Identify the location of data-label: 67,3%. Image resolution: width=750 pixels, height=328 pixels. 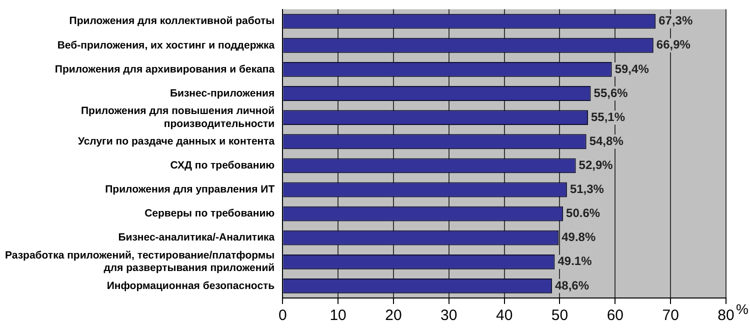
(675, 21).